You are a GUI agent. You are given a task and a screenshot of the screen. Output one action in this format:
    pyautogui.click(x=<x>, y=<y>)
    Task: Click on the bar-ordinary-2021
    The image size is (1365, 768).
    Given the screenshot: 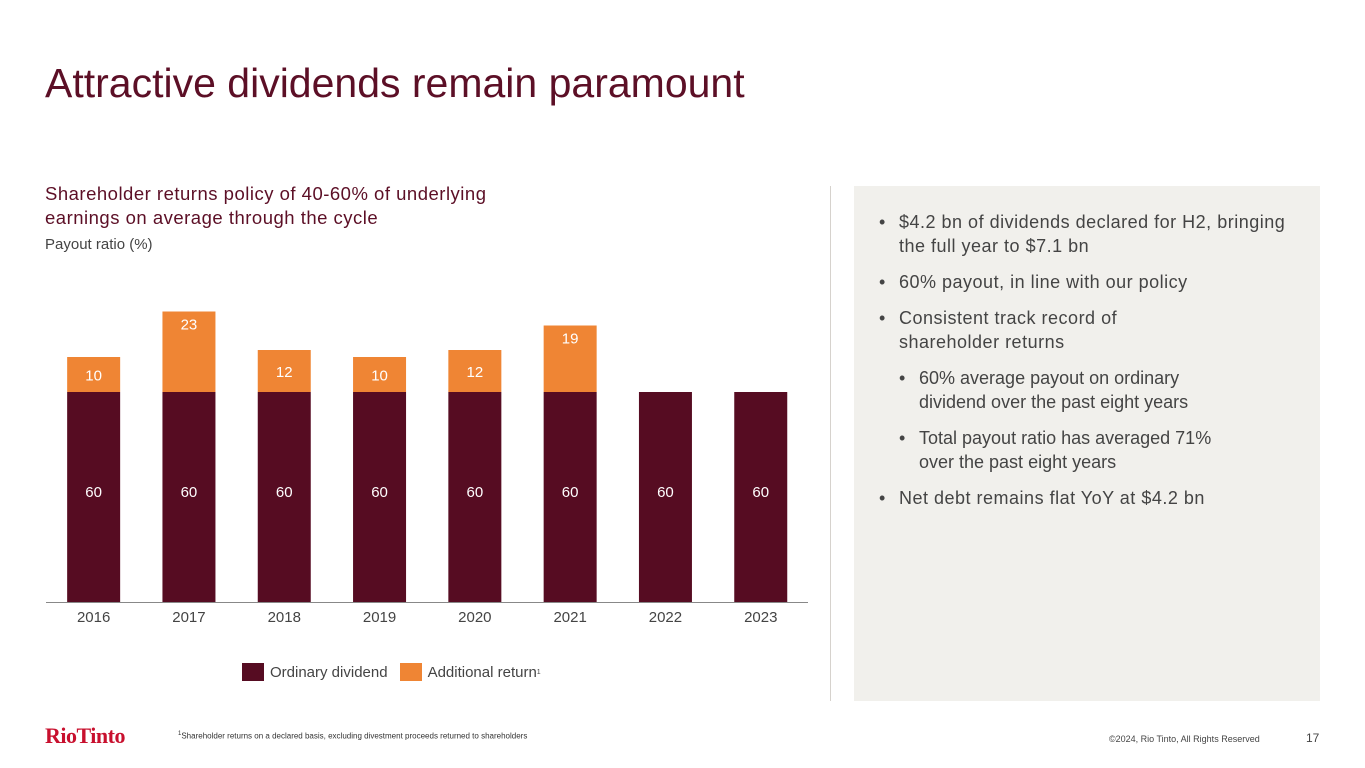 What is the action you would take?
    pyautogui.click(x=570, y=497)
    